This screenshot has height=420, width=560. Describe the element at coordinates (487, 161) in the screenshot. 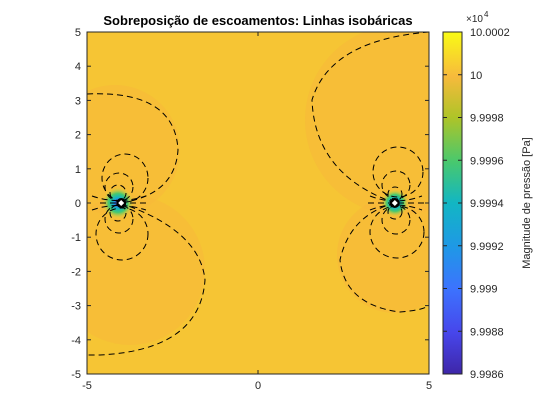

I see `colorbar-tick-label: 9.9996` at that location.